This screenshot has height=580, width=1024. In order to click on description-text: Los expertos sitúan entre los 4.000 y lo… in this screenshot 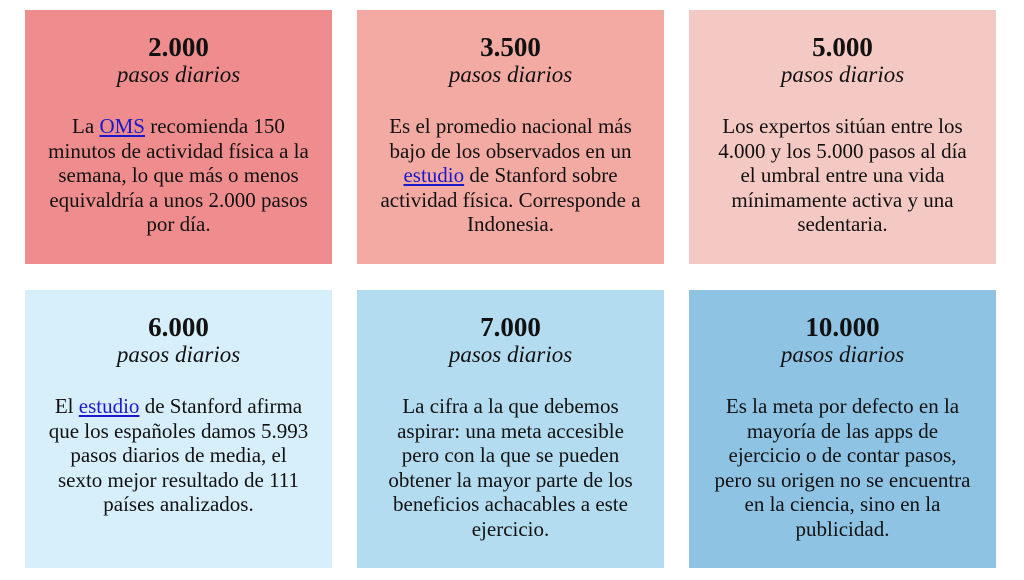, I will do `click(842, 175)`.